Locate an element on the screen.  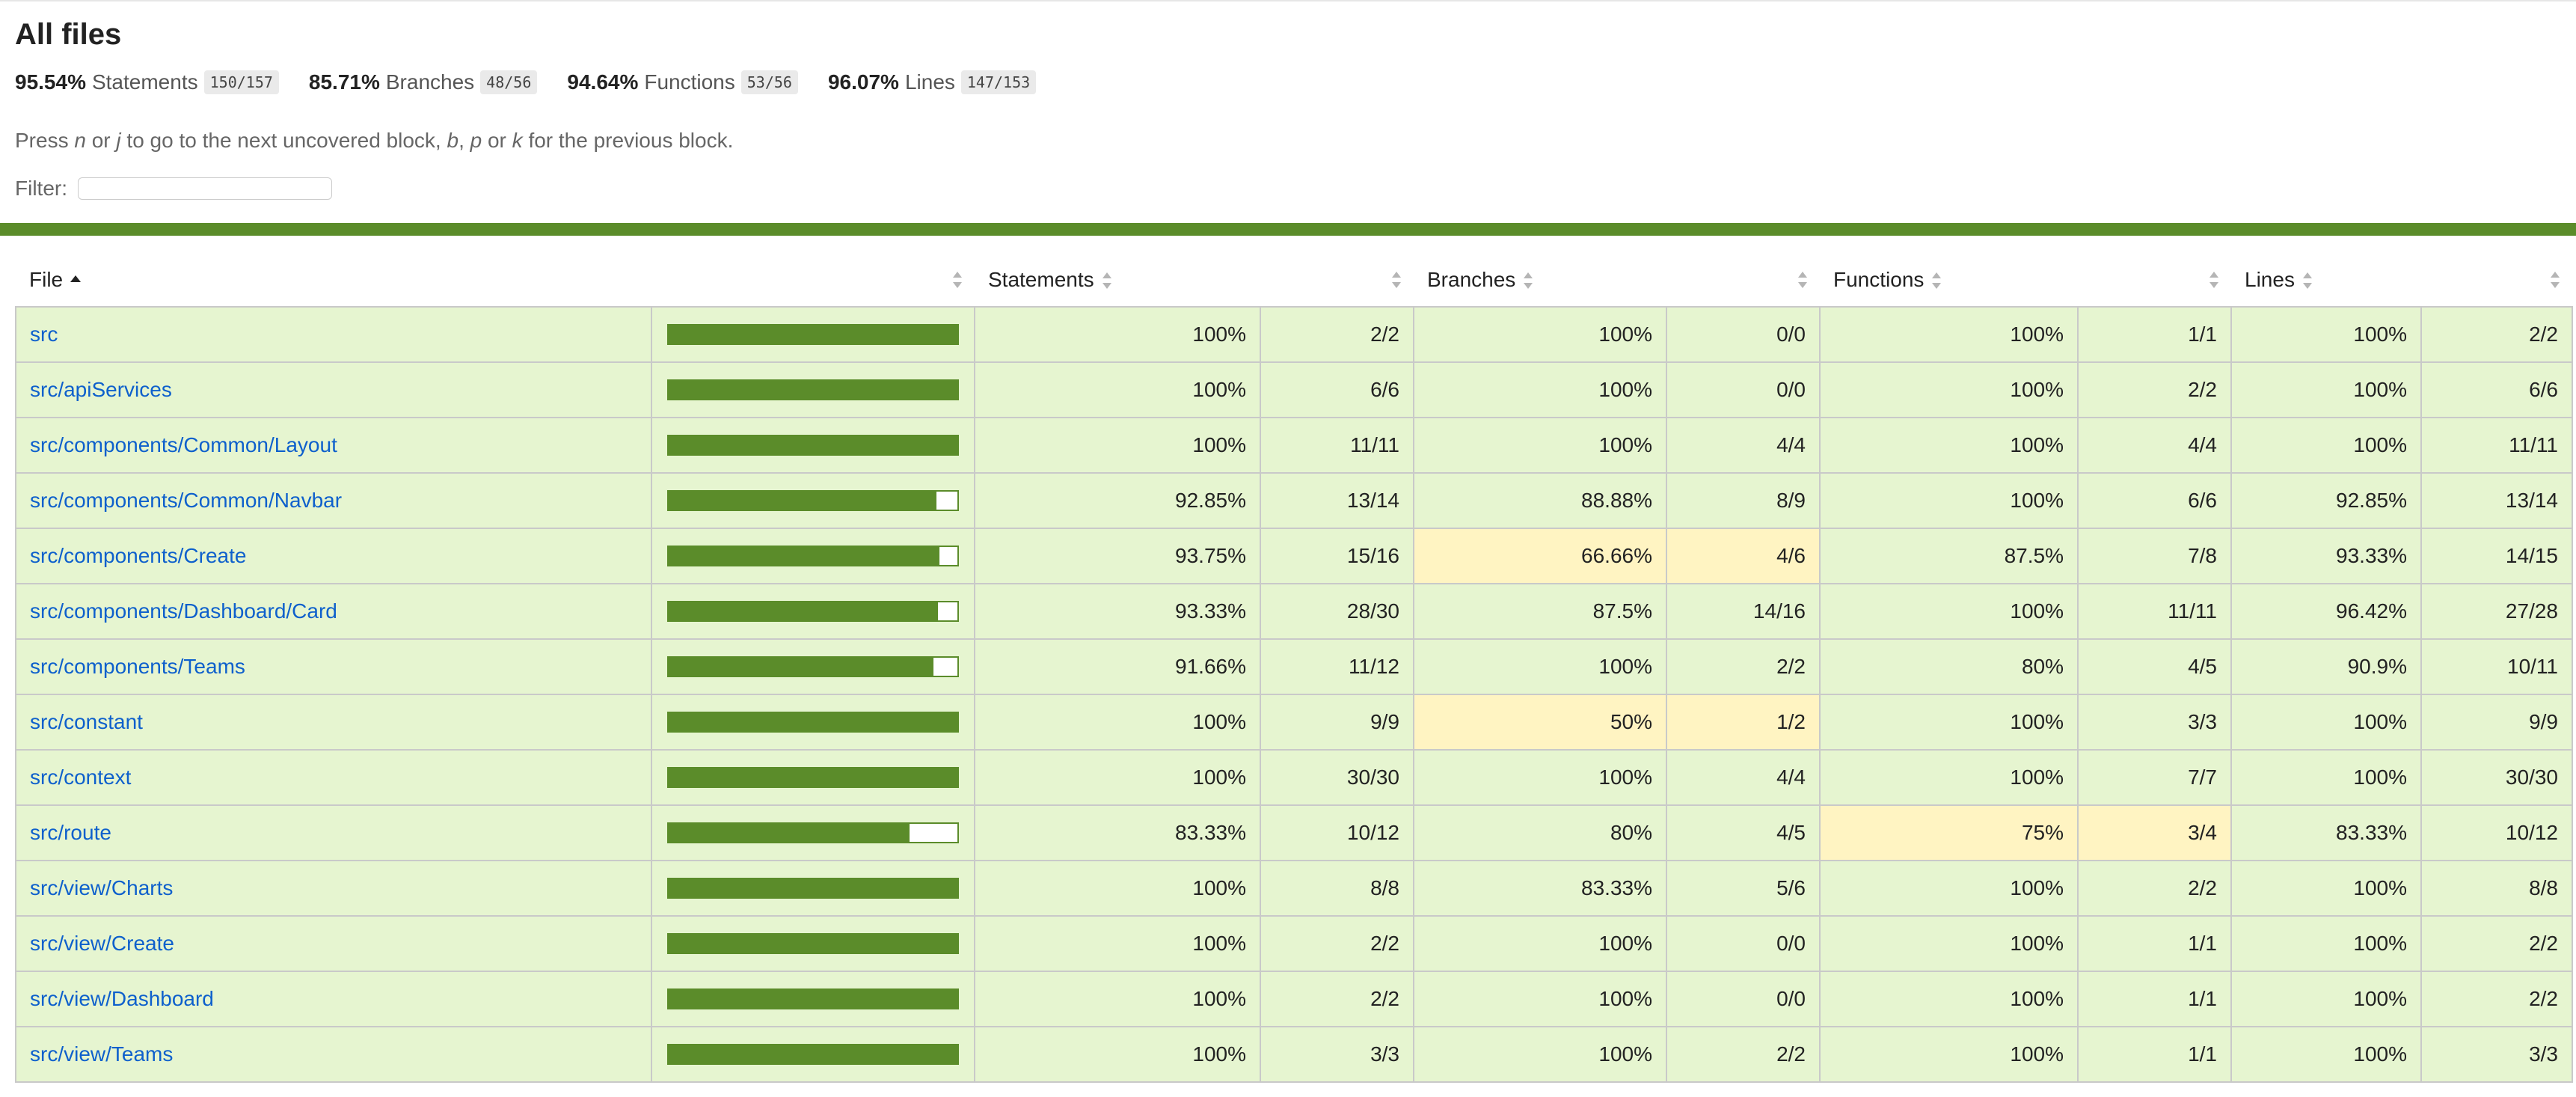
file-link: src/route is located at coordinates (70, 832).